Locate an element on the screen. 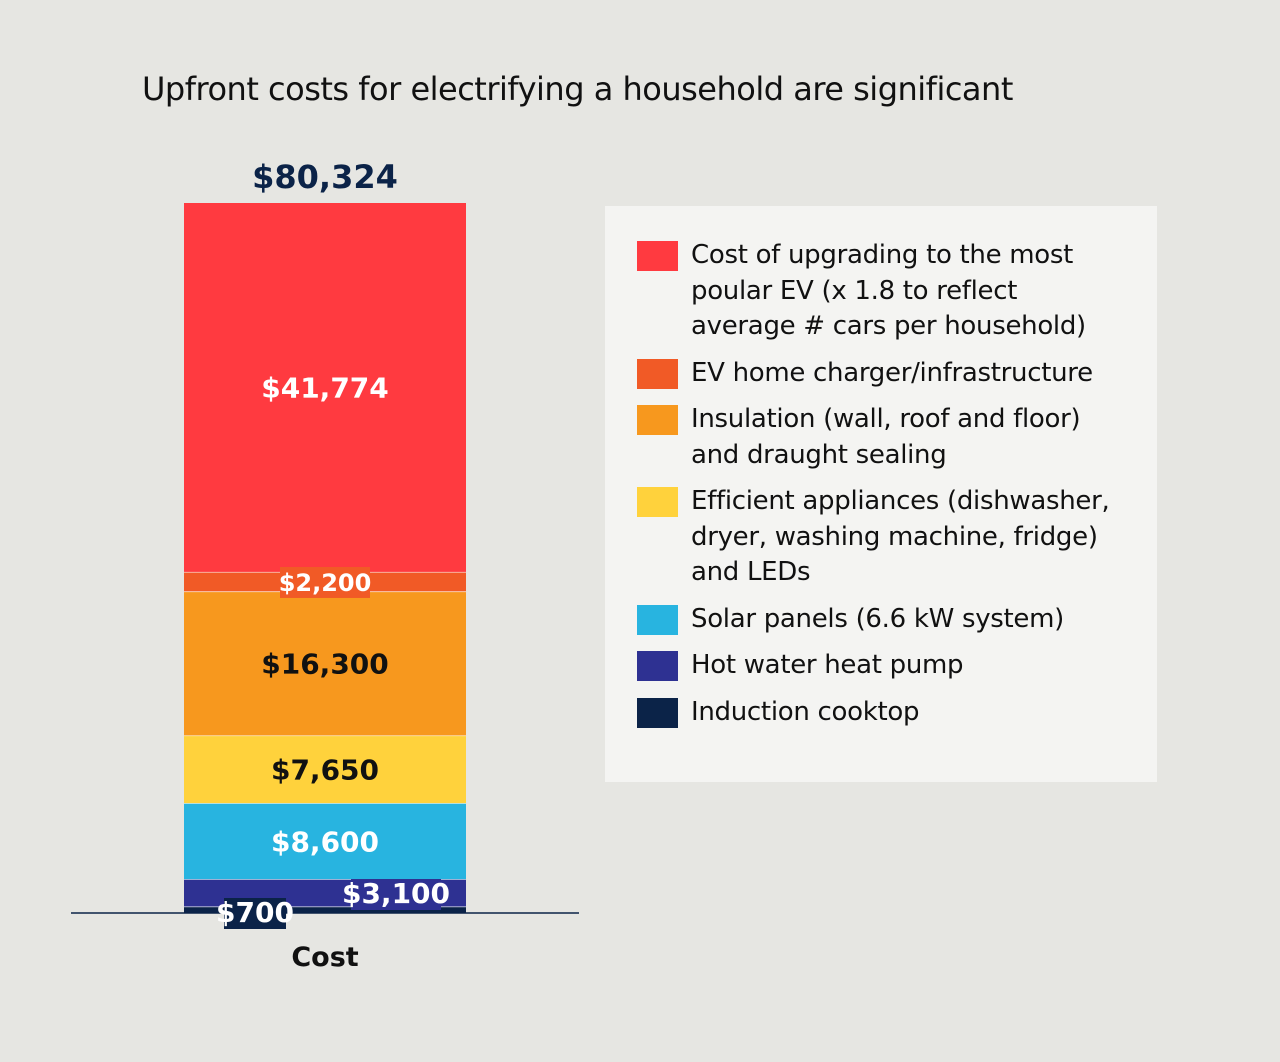 This screenshot has width=1280, height=1062. legend-item: Hot water heat pump is located at coordinates (897, 666).